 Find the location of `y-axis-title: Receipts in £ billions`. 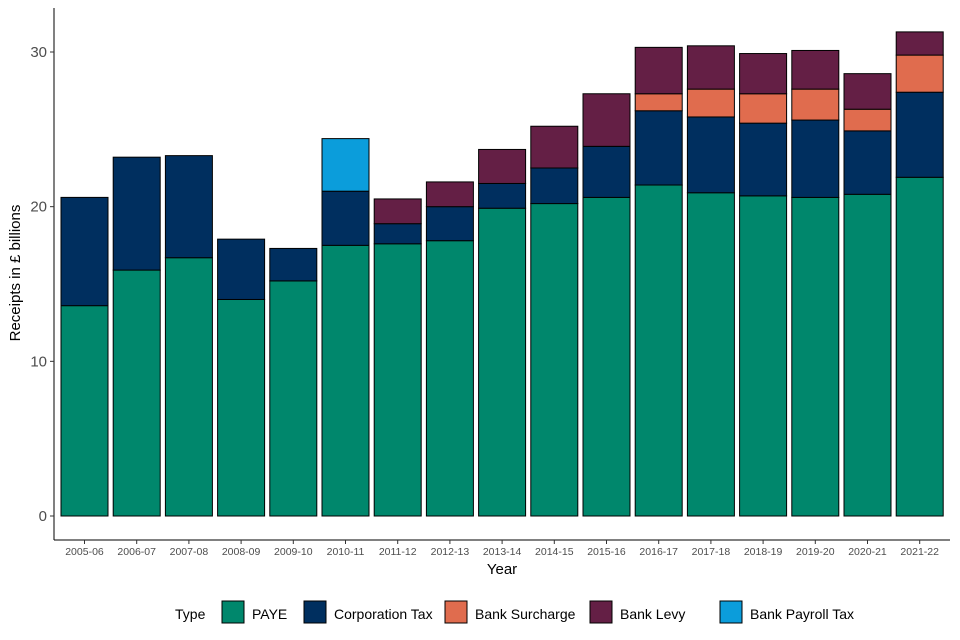

y-axis-title: Receipts in £ billions is located at coordinates (15, 273).